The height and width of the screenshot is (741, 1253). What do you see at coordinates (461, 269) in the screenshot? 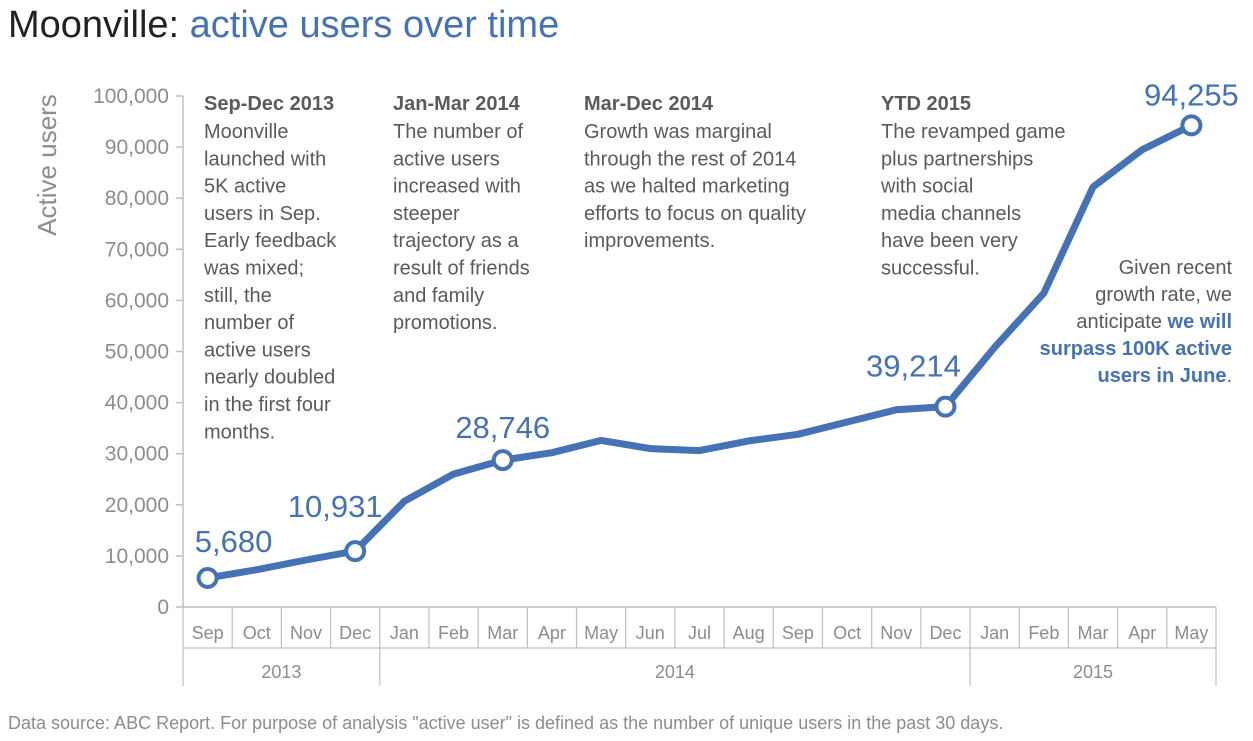
I see `annotation-line: result of friends` at bounding box center [461, 269].